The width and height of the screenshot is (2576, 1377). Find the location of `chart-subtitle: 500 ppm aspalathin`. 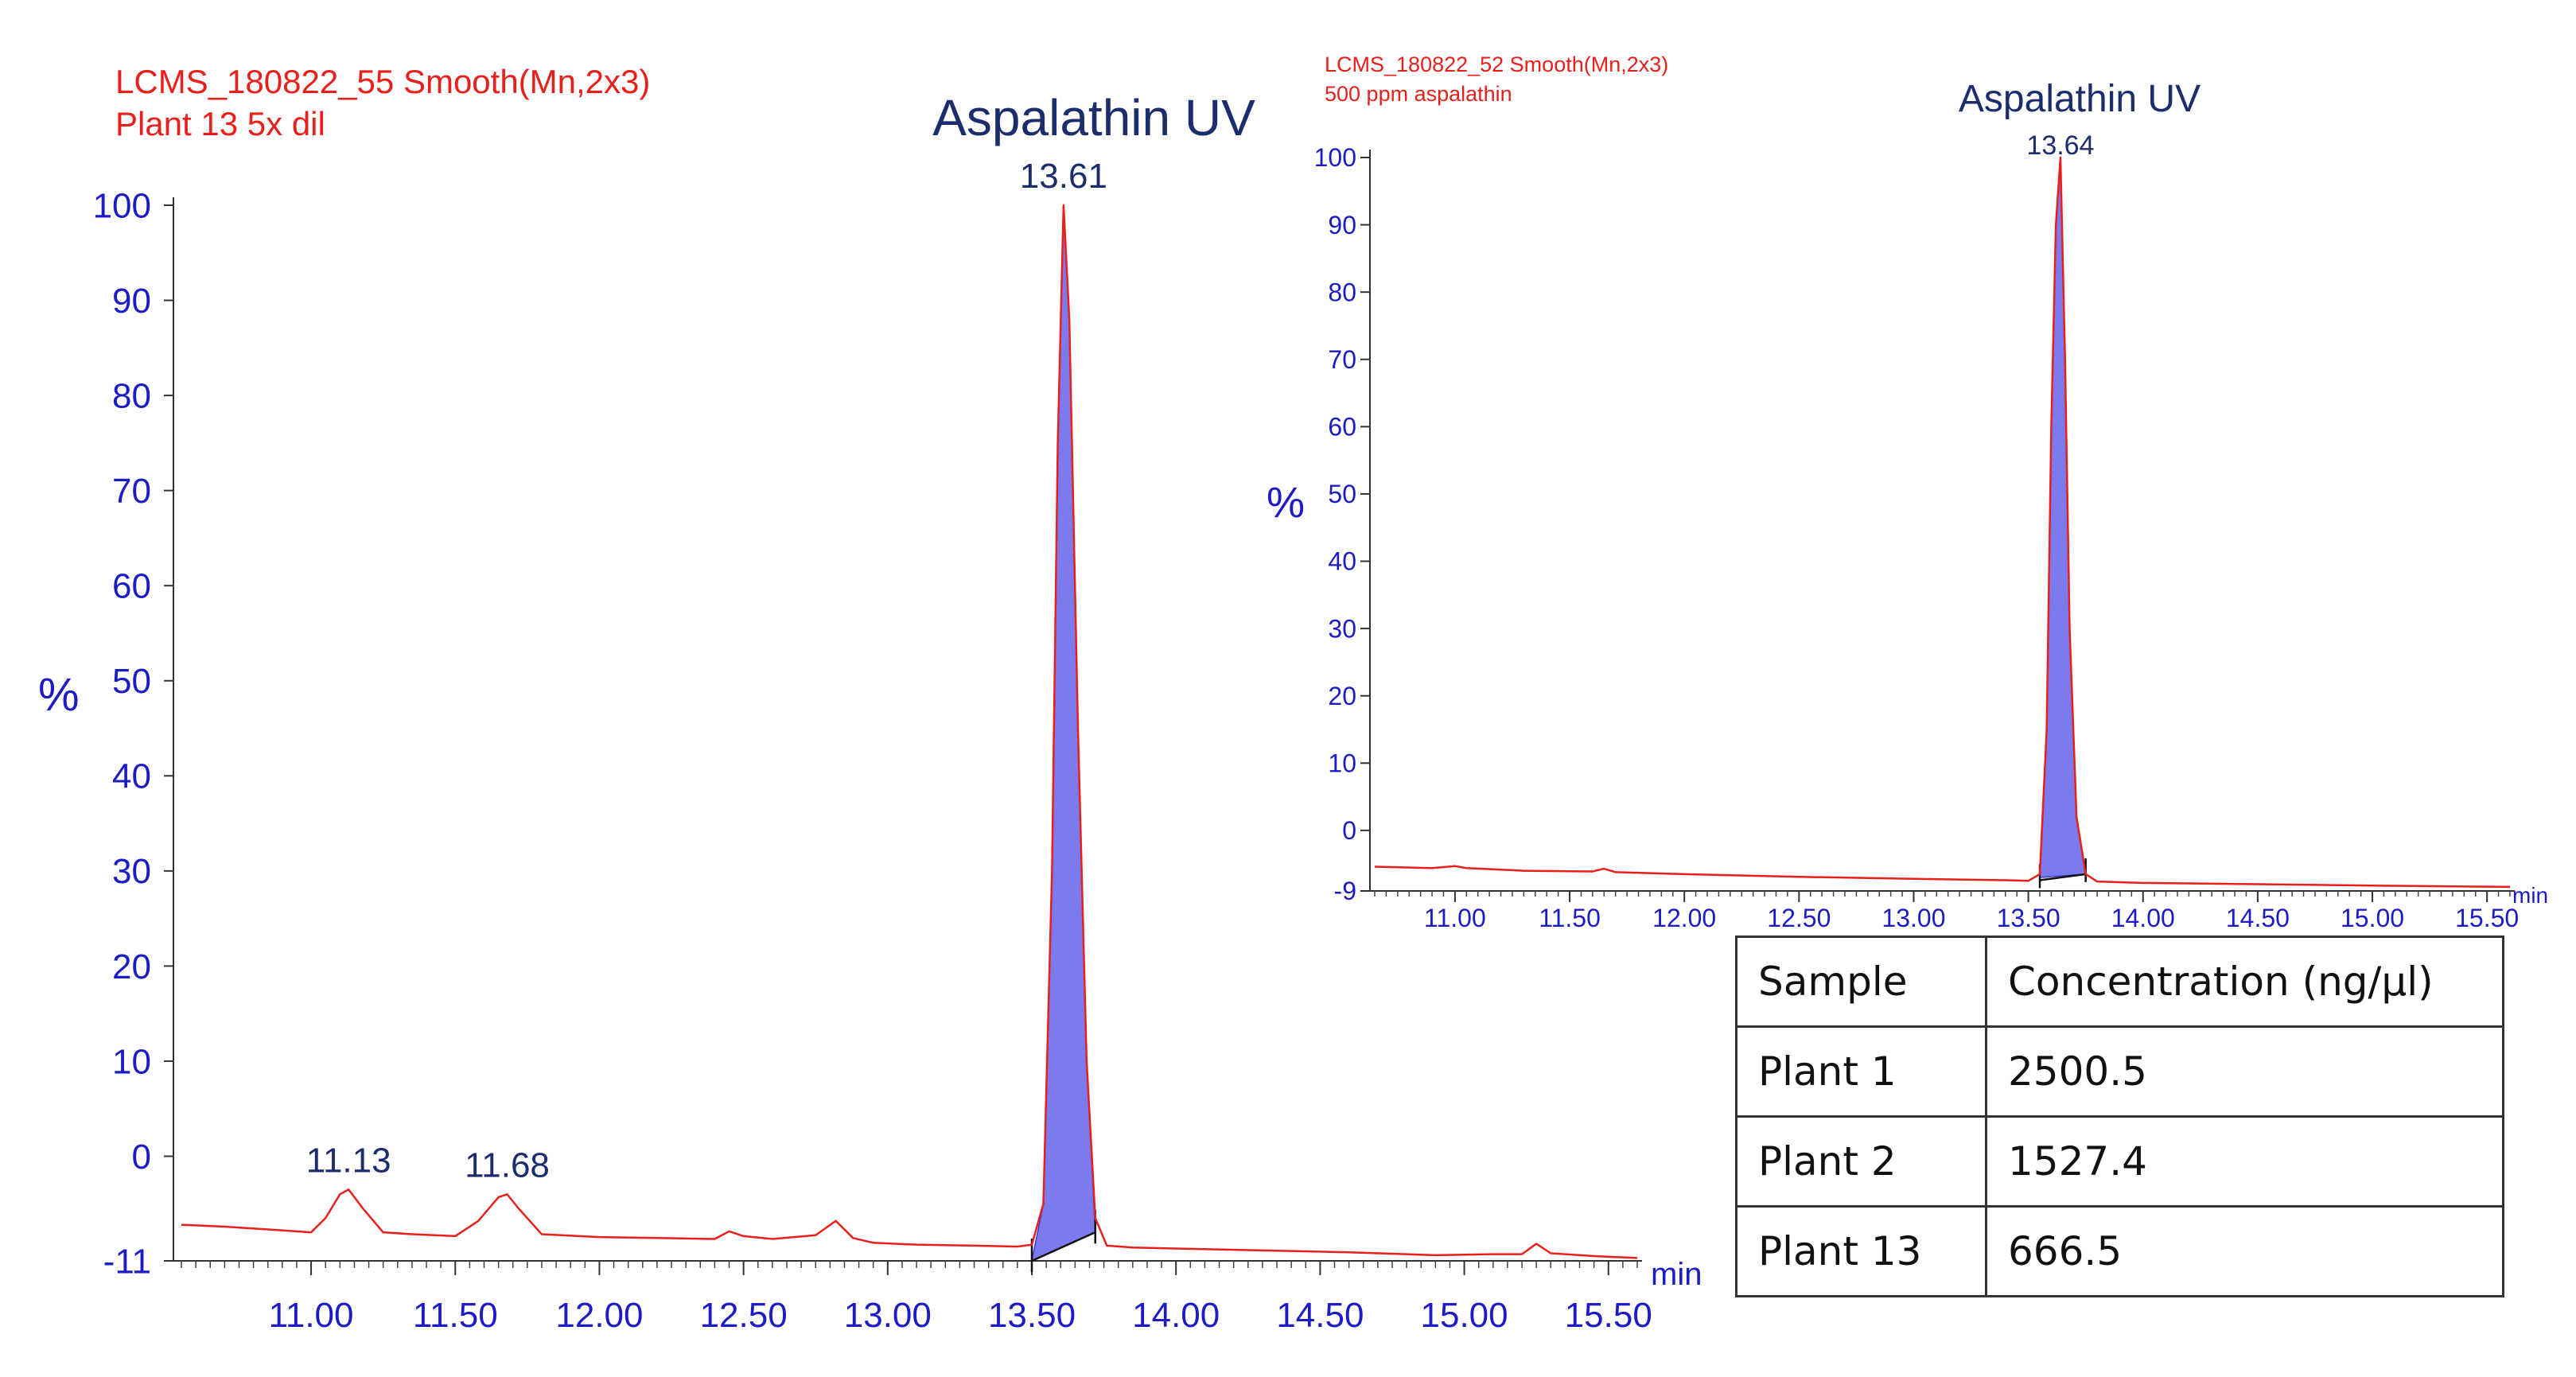

chart-subtitle: 500 ppm aspalathin is located at coordinates (1419, 94).